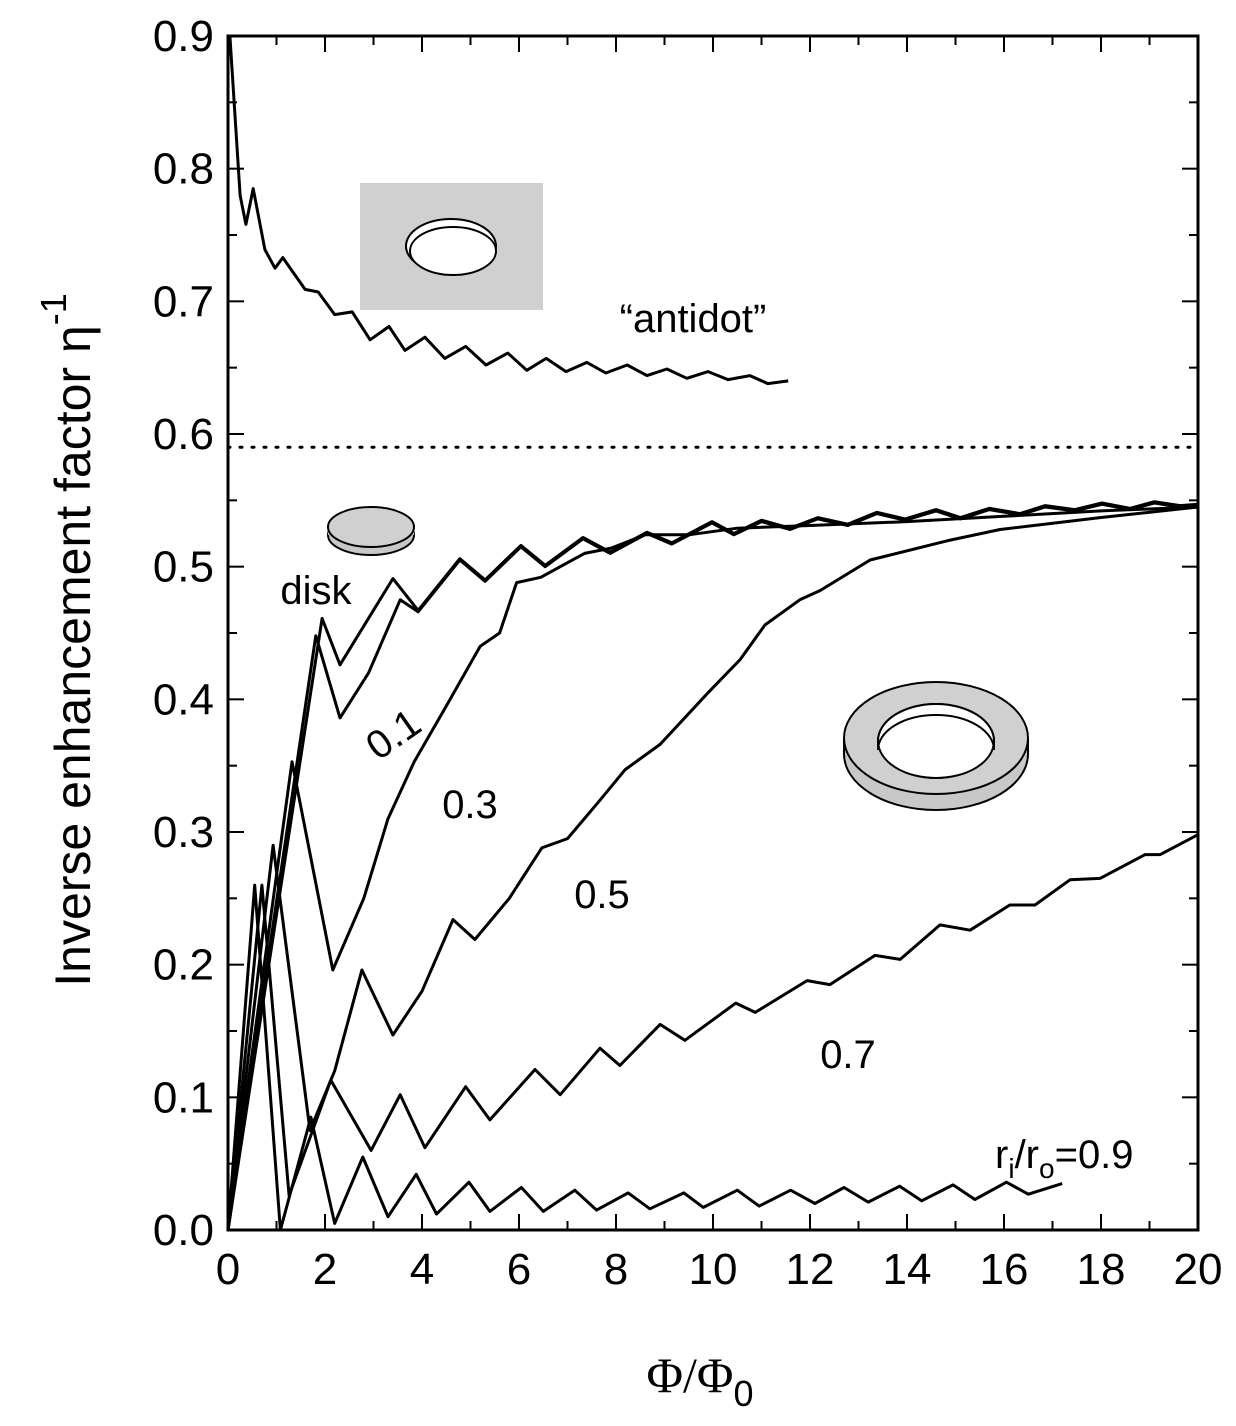 The image size is (1236, 1426). Describe the element at coordinates (53, 309) in the screenshot. I see `y-label-sup: -1` at that location.